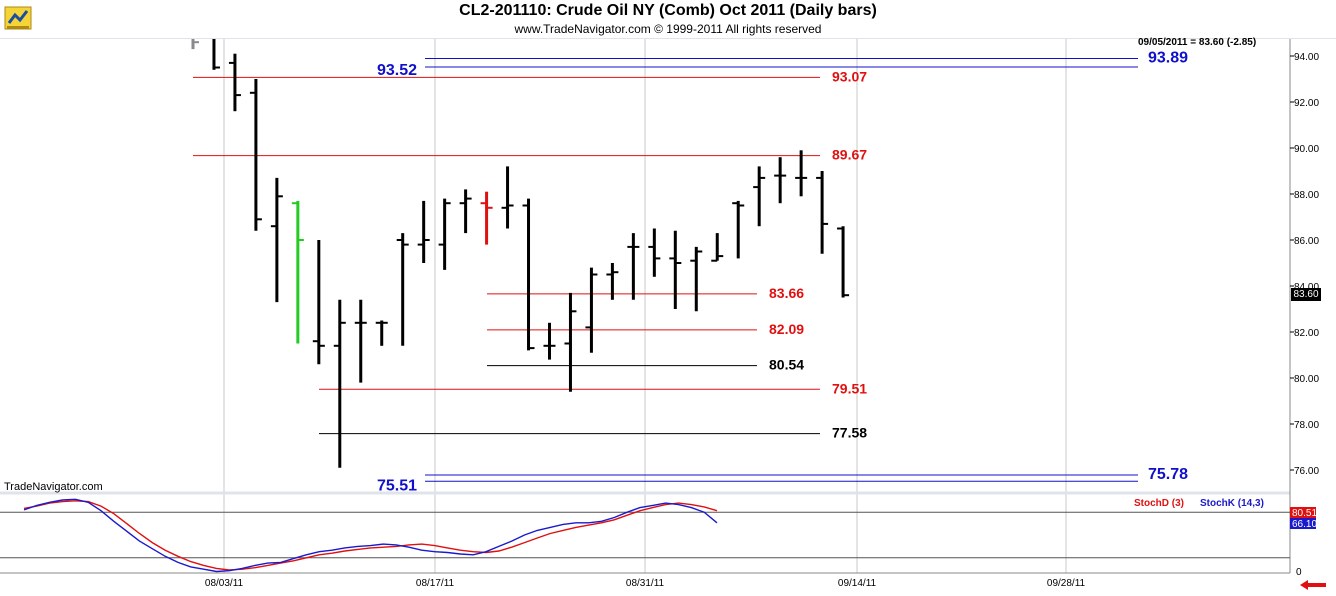  I want to click on stoch-y-tick-label: 0, so click(1299, 572).